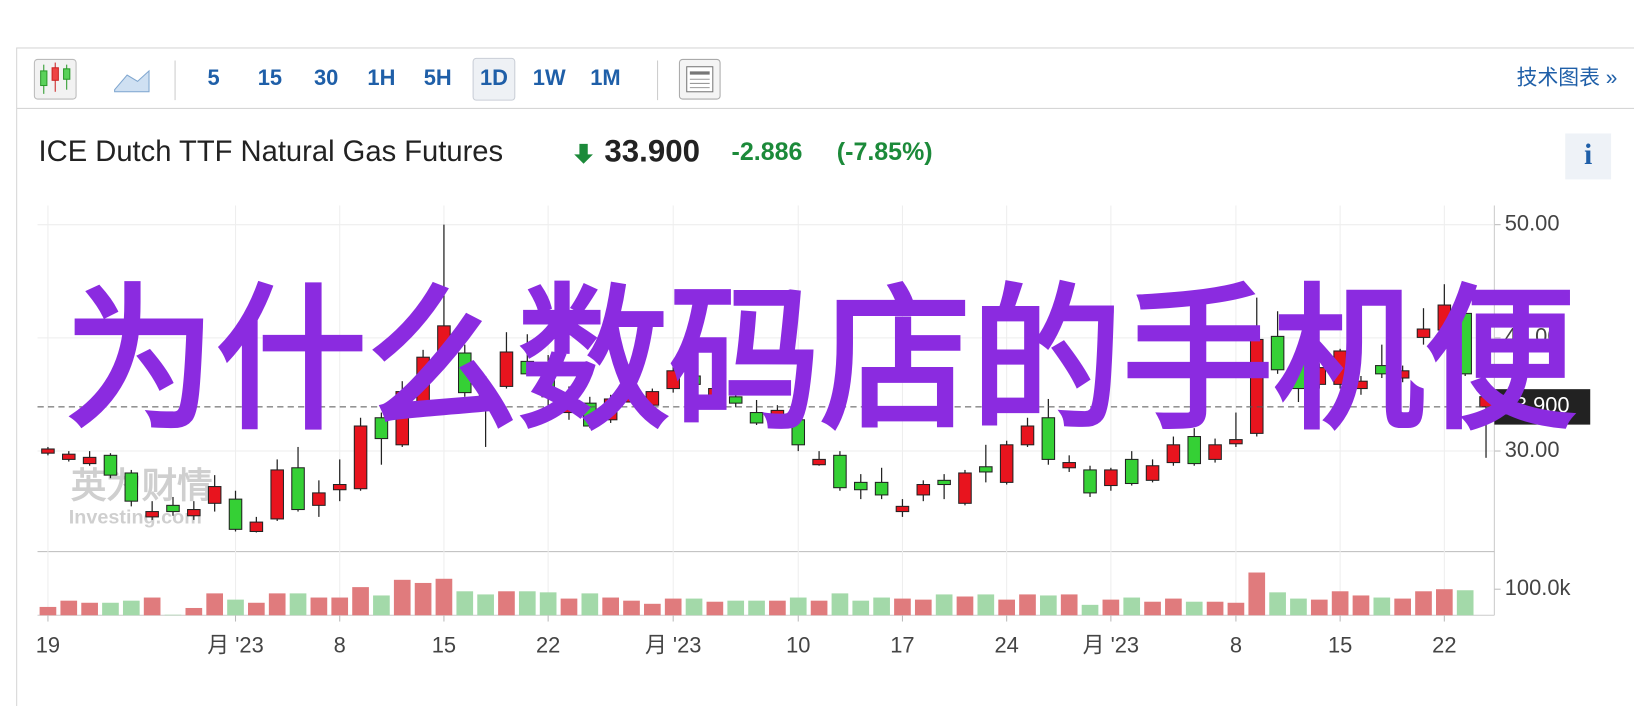 The width and height of the screenshot is (1634, 706). I want to click on x-tick-label: 8, so click(340, 644).